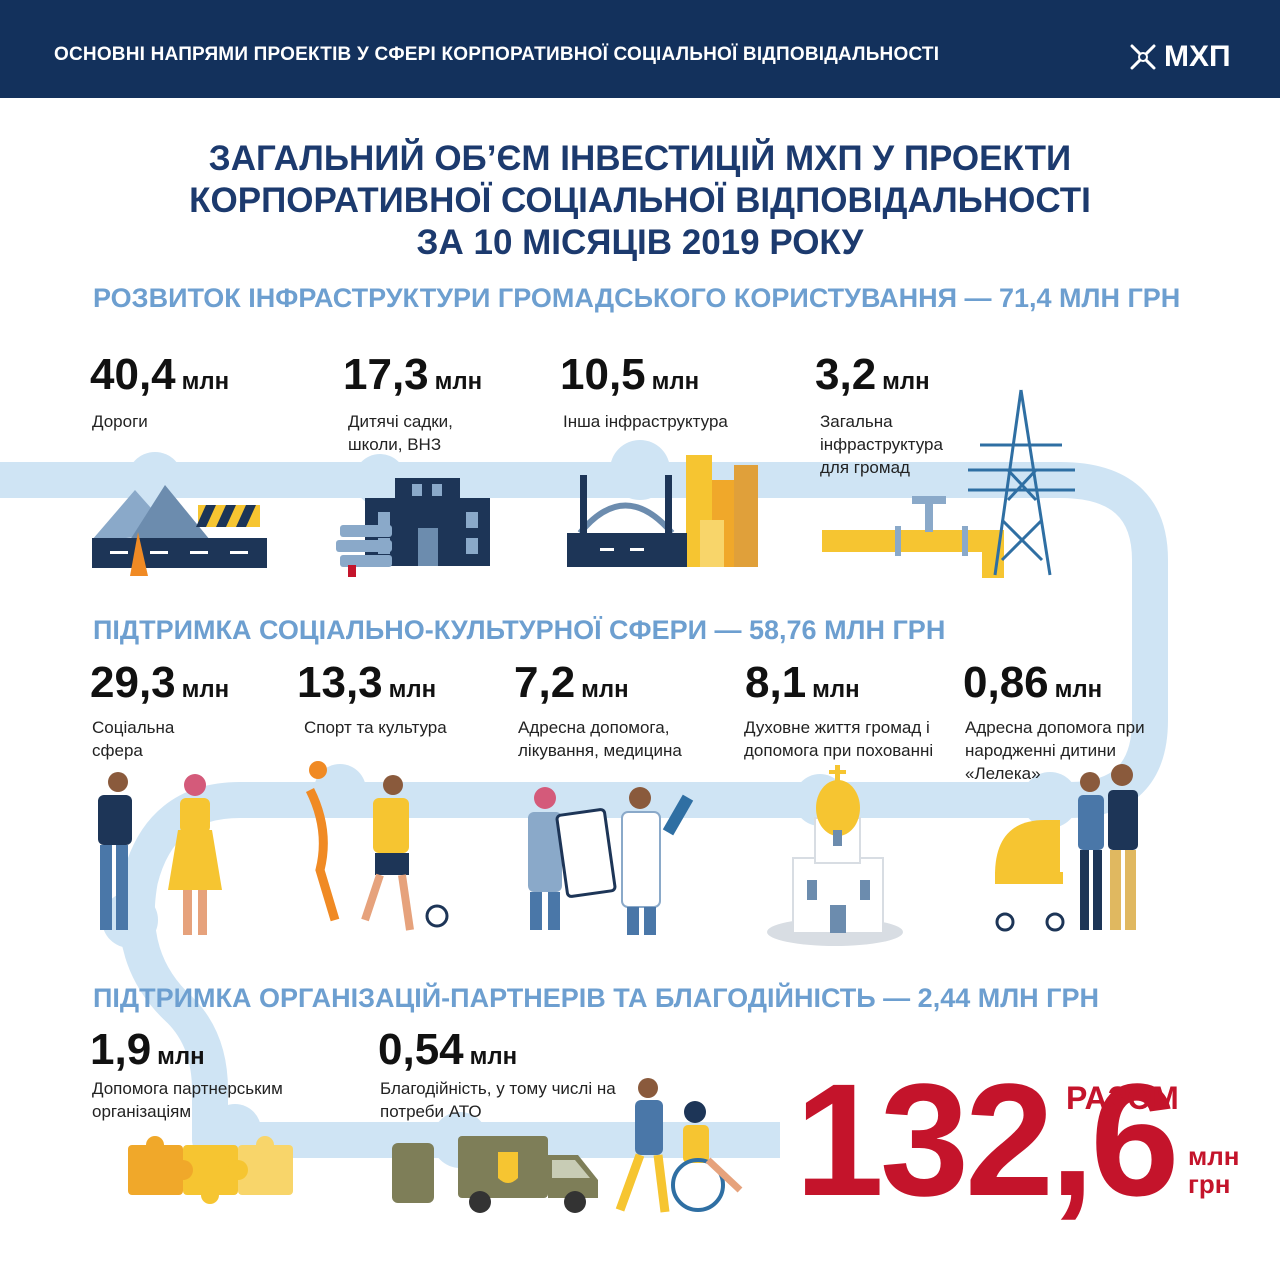 This screenshot has height=1280, width=1280. Describe the element at coordinates (640, 158) in the screenshot. I see `main-title-line1: ЗАГАЛЬНИЙ ОБ’ЄМ ІНВЕСТИЦІЙ МХП У ПРОЕКТИ` at that location.